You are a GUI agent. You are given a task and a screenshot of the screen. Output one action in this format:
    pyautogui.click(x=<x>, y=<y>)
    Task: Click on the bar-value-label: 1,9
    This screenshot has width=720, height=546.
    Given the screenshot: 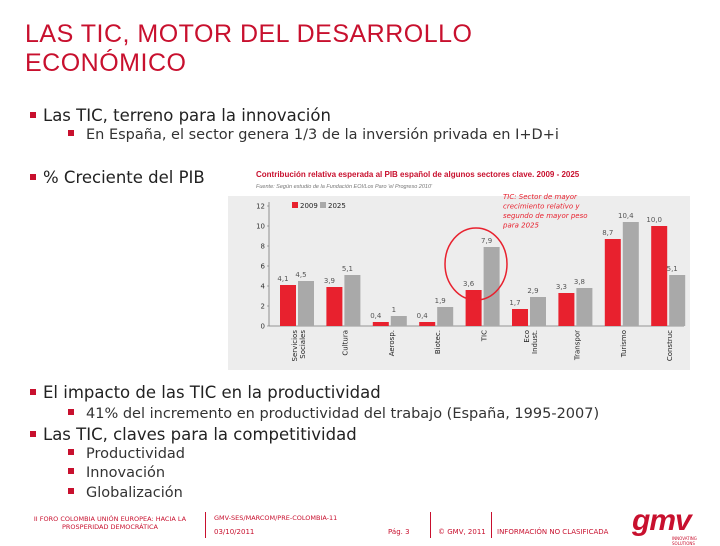 What is the action you would take?
    pyautogui.click(x=440, y=301)
    